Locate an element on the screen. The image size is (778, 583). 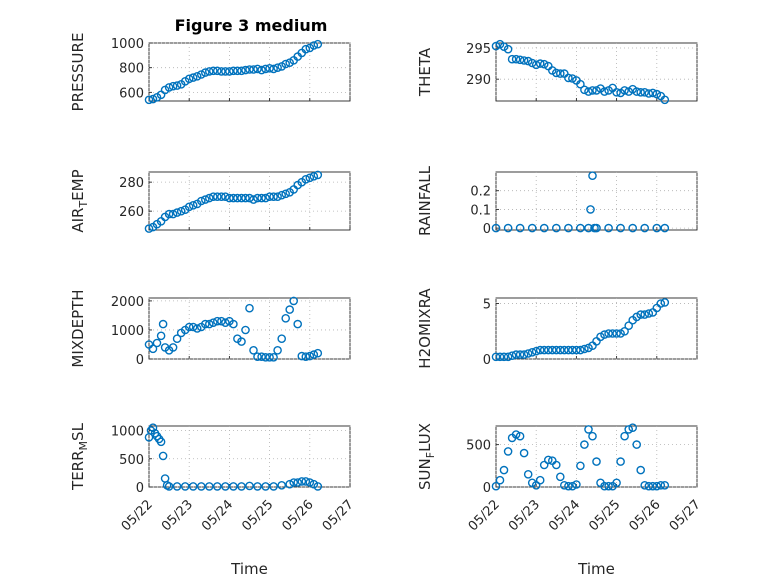
y-tick-label: 1000 is located at coordinates (127, 432).